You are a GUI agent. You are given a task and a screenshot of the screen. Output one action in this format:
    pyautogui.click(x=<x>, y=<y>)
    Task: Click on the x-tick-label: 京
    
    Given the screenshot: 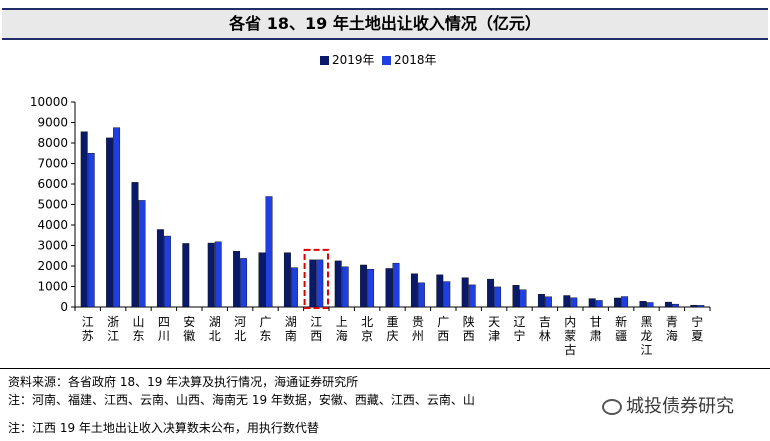 What is the action you would take?
    pyautogui.click(x=367, y=336)
    